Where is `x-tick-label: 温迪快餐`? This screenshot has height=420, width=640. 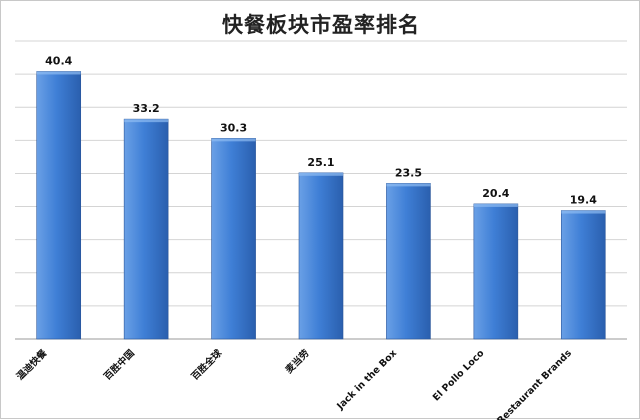 x-tick-label: 温迪快餐 is located at coordinates (32, 365).